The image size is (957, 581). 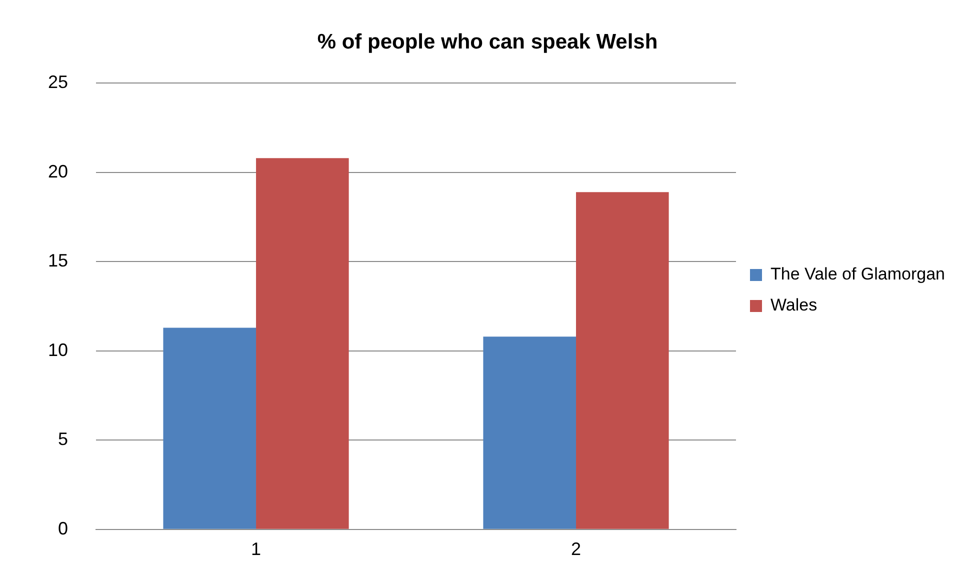 I want to click on y-tick-label: 20, so click(x=58, y=171).